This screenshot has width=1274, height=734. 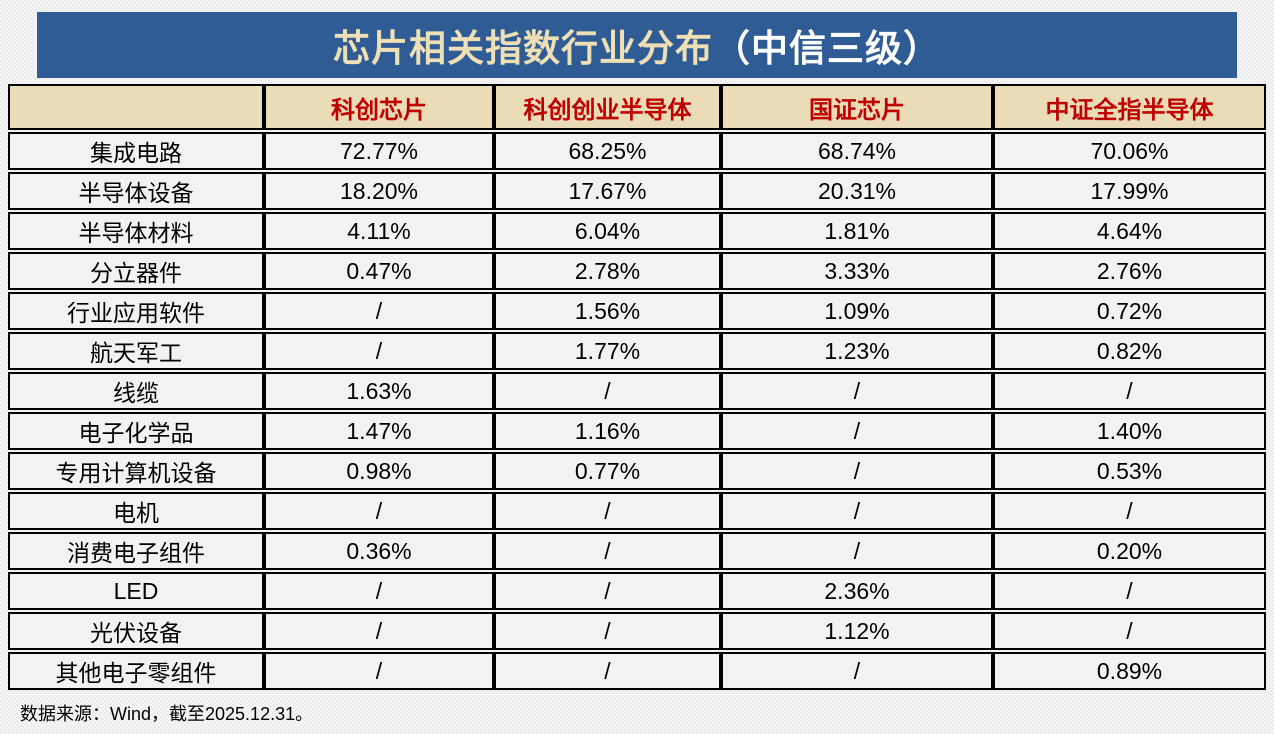 I want to click on table-row: 专用计算机设备 0.98% 0.77%/0.53%, so click(x=637, y=471).